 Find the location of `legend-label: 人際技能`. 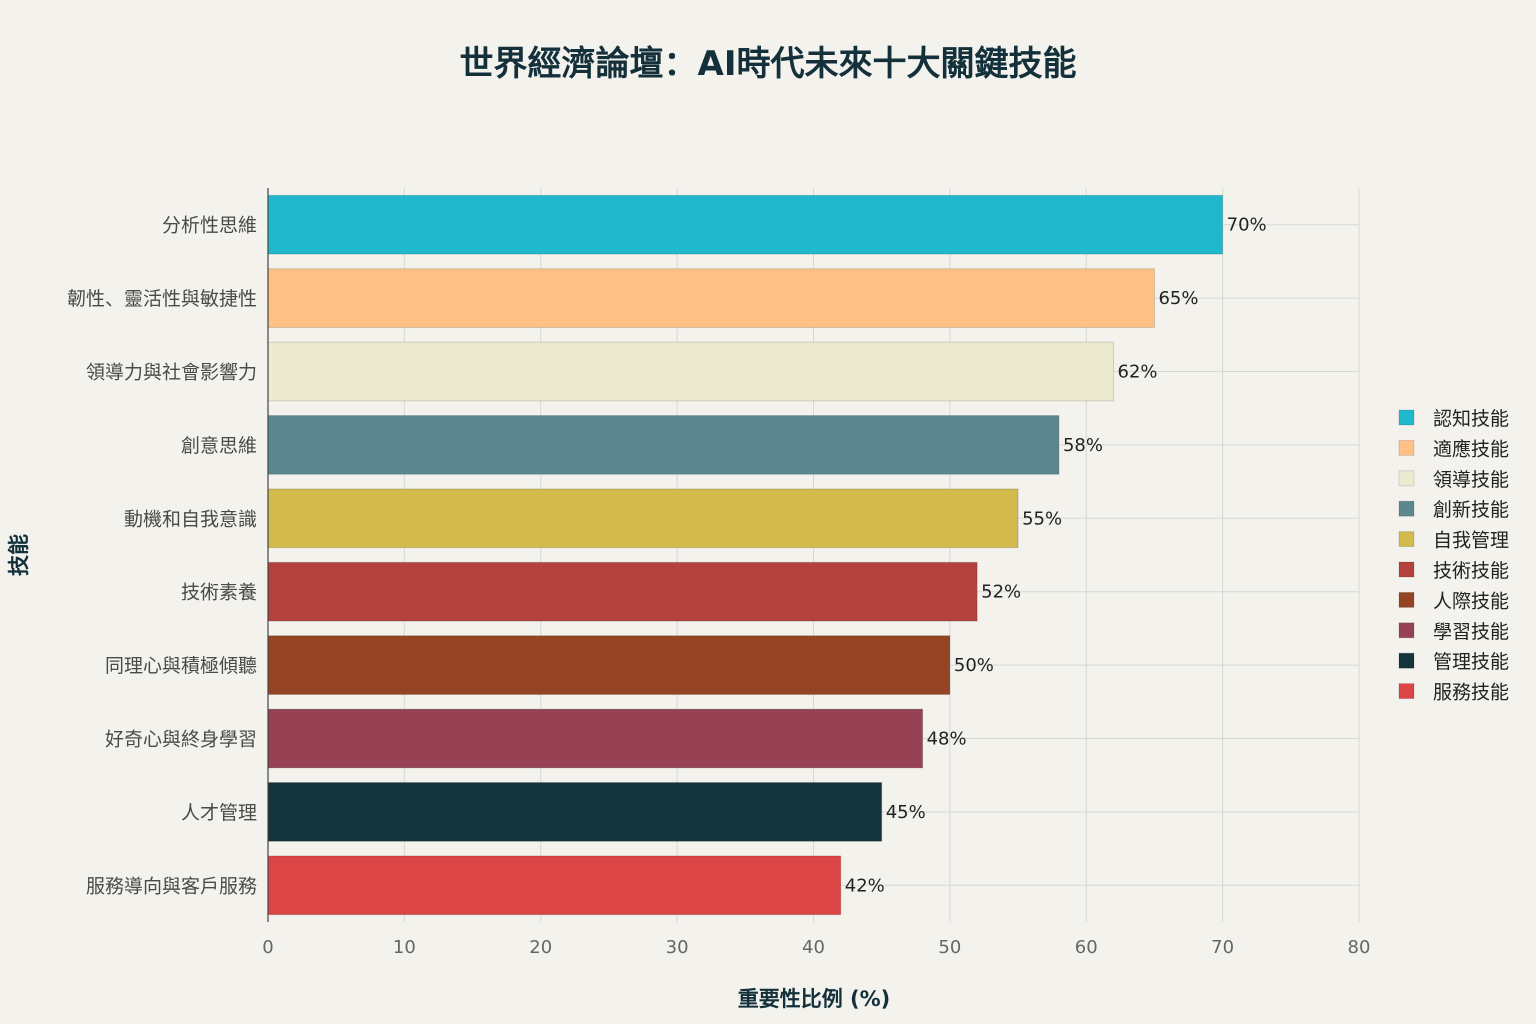

legend-label: 人際技能 is located at coordinates (1471, 601).